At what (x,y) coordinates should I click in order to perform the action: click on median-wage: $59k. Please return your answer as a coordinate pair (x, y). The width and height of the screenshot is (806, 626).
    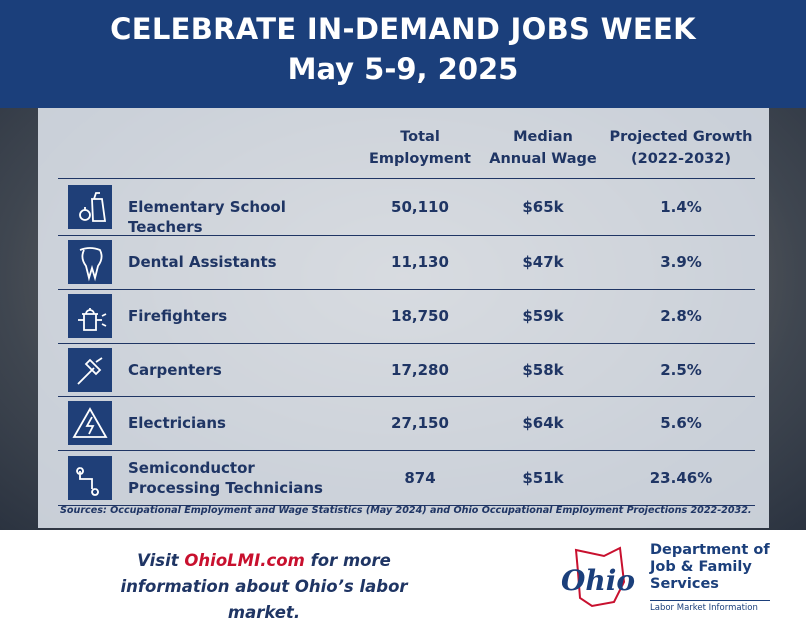
    Looking at the image, I should click on (543, 316).